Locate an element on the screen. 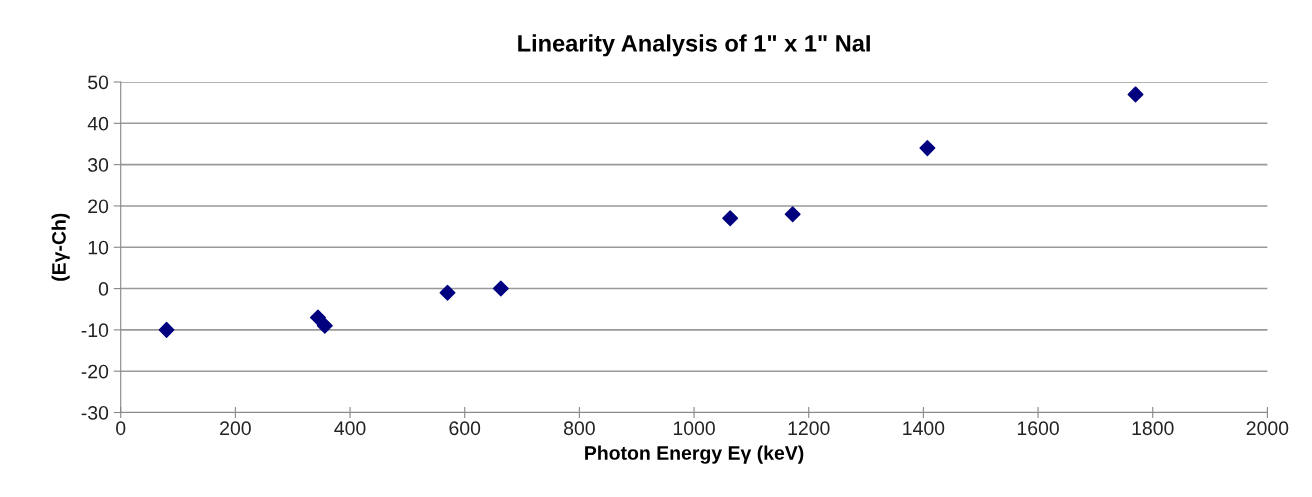  y-axis-title: (Eγ-Ch) is located at coordinates (60, 247).